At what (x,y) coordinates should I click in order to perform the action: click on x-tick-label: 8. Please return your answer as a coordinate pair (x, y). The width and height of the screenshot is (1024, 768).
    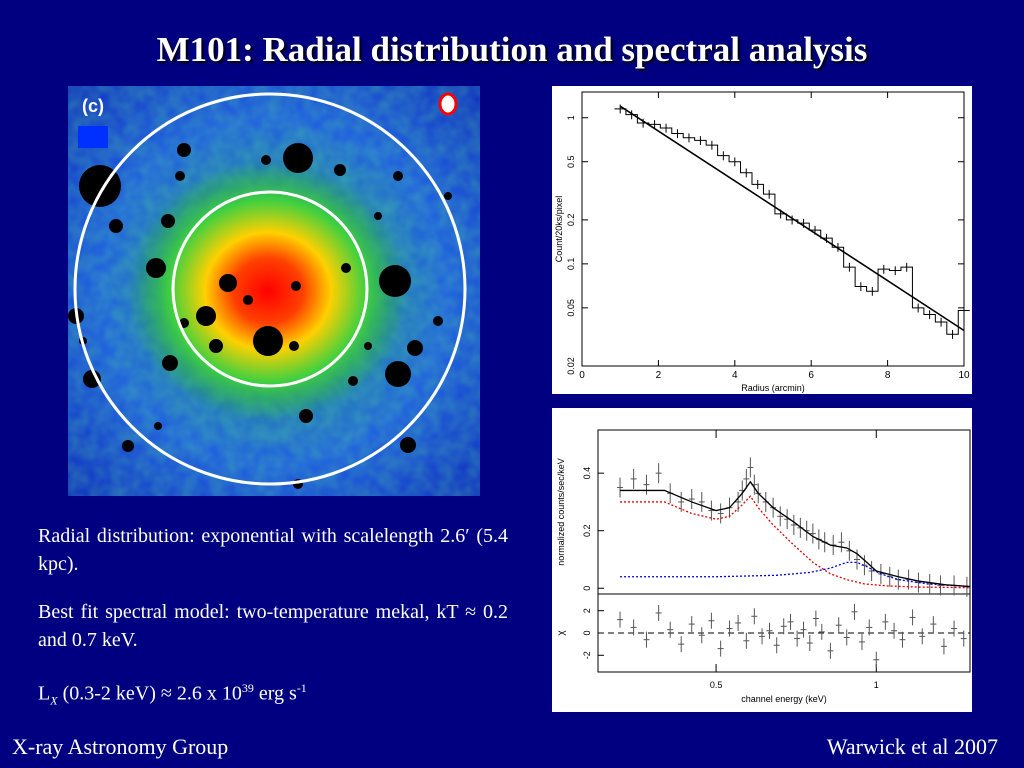
    Looking at the image, I should click on (888, 375).